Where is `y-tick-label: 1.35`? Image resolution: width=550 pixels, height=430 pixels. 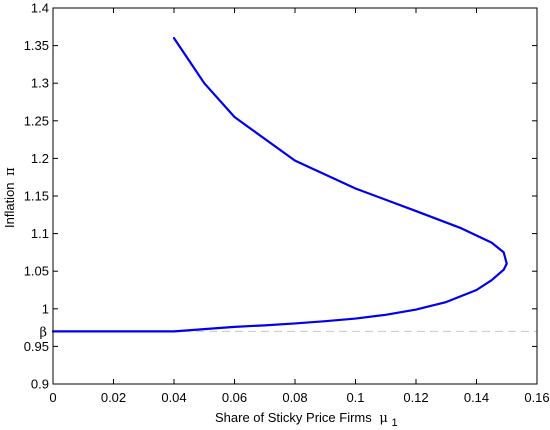 y-tick-label: 1.35 is located at coordinates (36, 45).